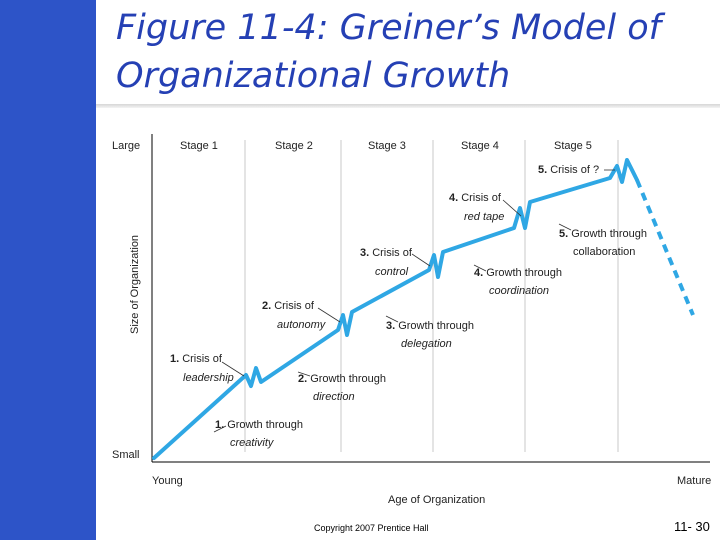 The width and height of the screenshot is (720, 540). What do you see at coordinates (252, 443) in the screenshot?
I see `growth-1-detail: creativity` at bounding box center [252, 443].